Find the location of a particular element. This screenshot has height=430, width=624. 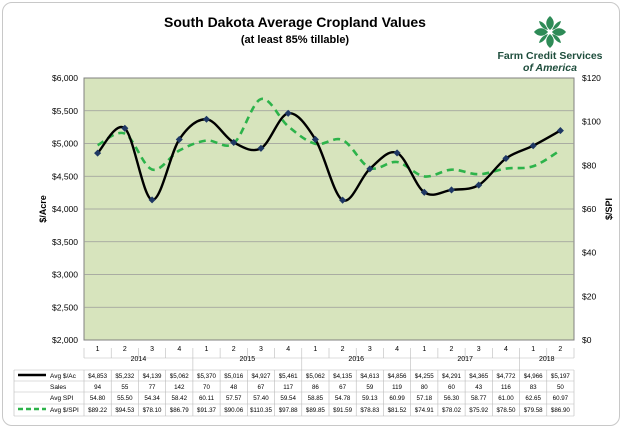

table-cell-avg-spi: 58.42 is located at coordinates (180, 398).